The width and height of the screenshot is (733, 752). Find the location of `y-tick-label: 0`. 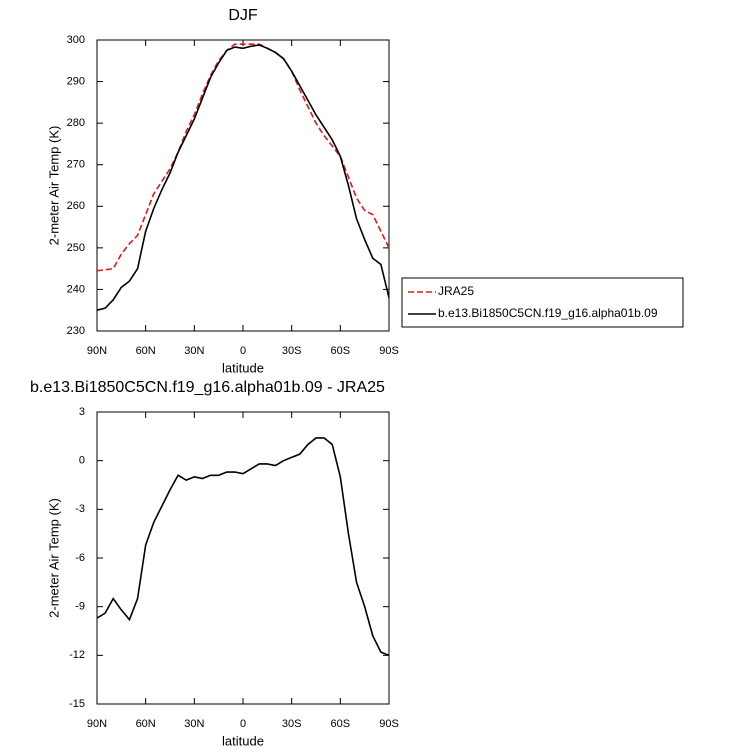

y-tick-label: 0 is located at coordinates (82, 461).